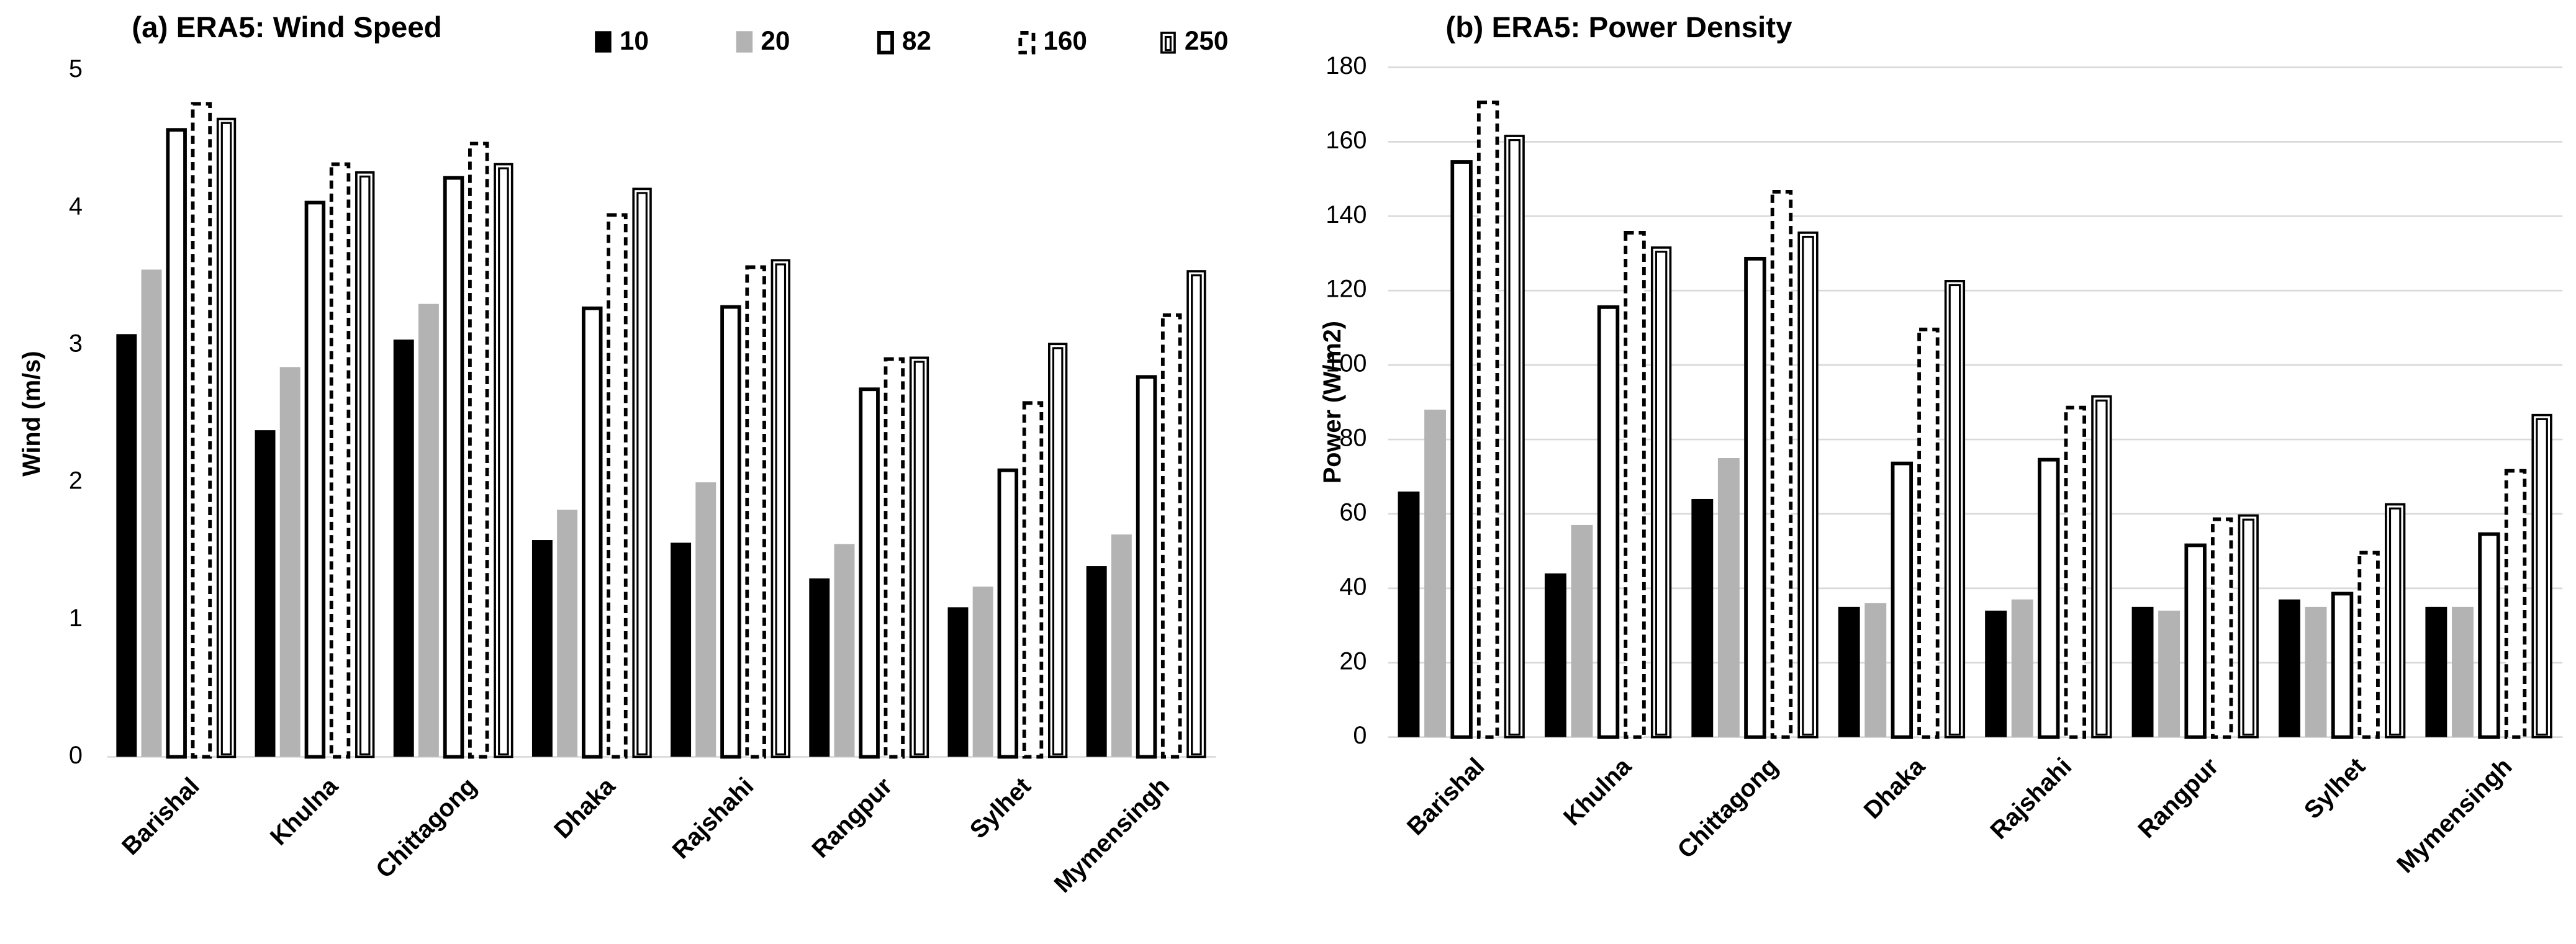 This screenshot has height=944, width=2576. Describe the element at coordinates (287, 27) in the screenshot. I see `chart-title: (a) ERA5: Wind Speed` at that location.